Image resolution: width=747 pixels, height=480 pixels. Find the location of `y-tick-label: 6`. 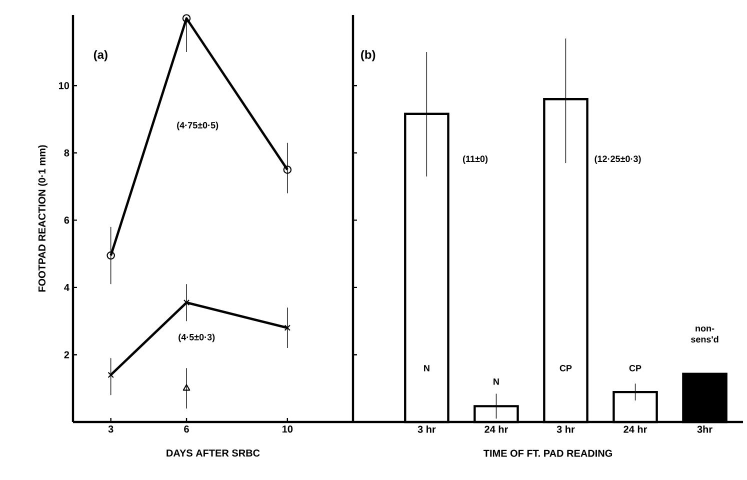

y-tick-label: 6 is located at coordinates (67, 220).